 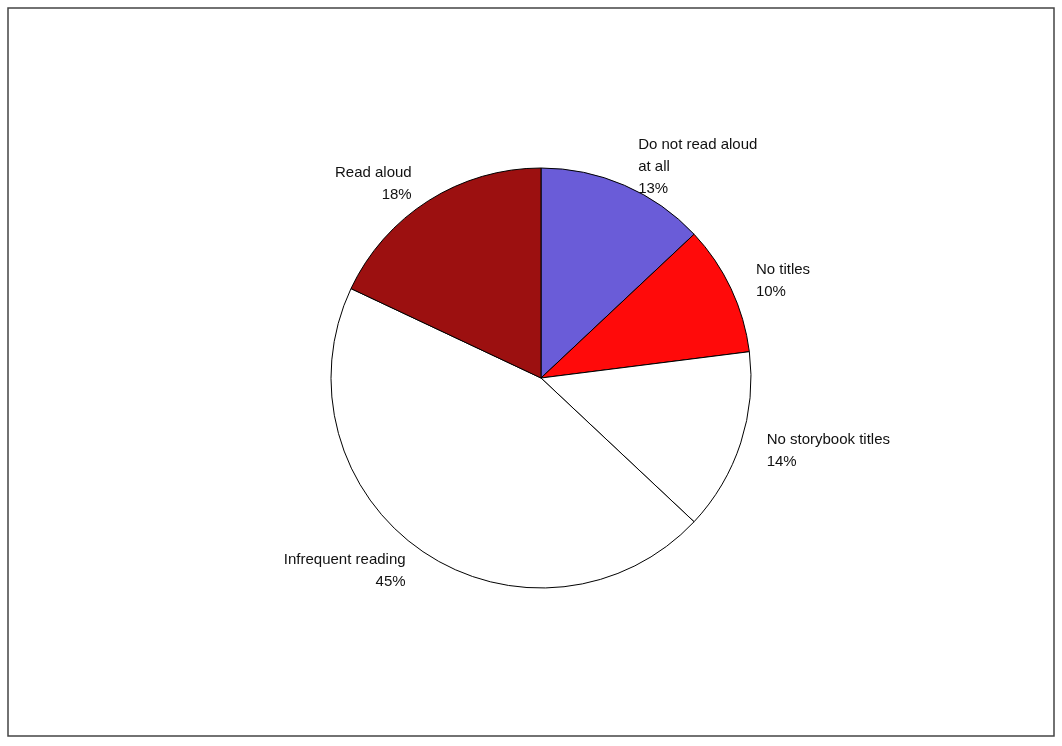 I want to click on slice-label: Infrequent reading, so click(x=344, y=559).